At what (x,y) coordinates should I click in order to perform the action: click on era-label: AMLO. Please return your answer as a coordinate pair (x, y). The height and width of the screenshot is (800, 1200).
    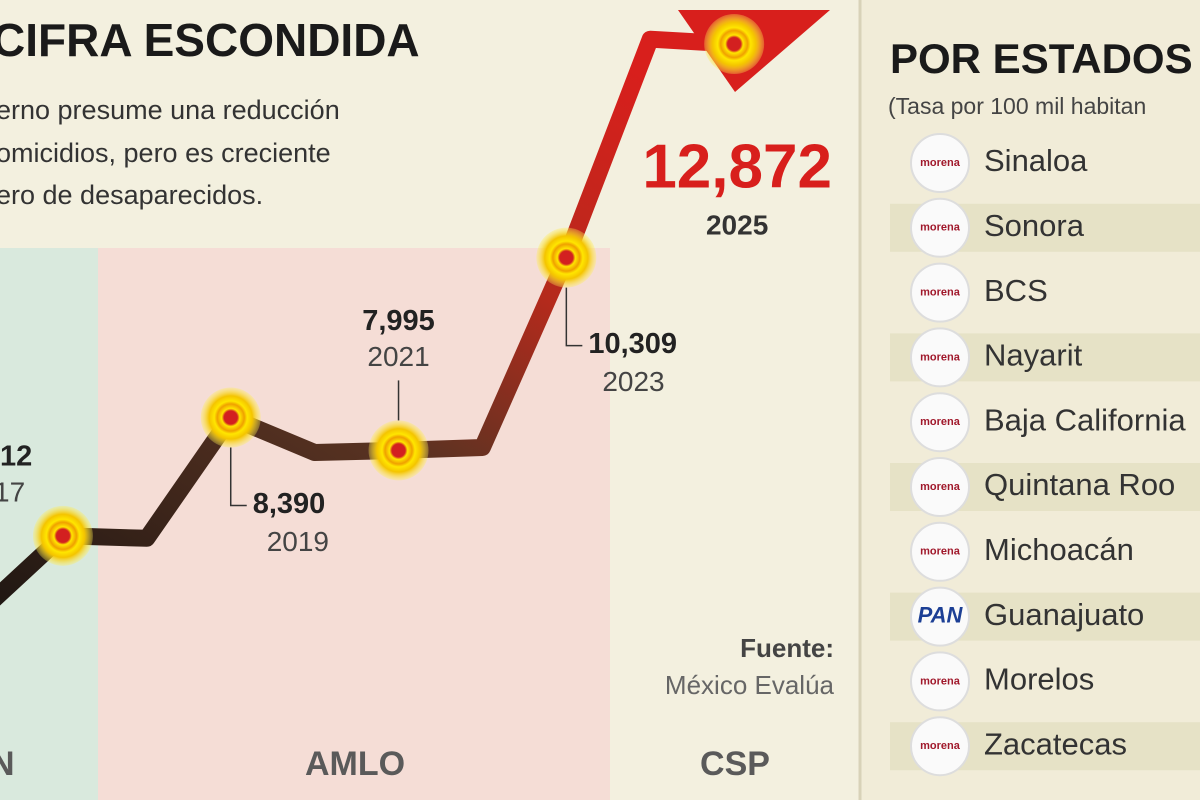
    Looking at the image, I should click on (355, 764).